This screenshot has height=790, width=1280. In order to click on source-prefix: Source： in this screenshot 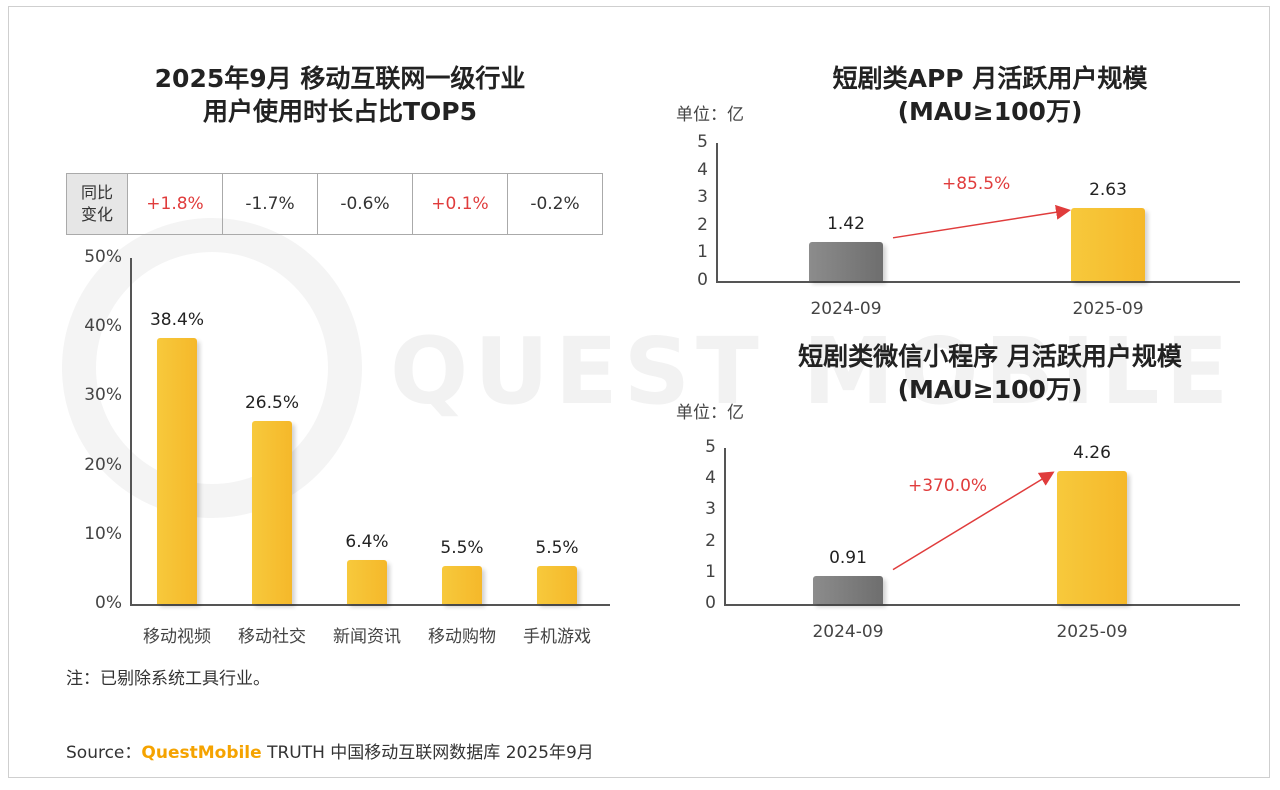, I will do `click(104, 753)`.